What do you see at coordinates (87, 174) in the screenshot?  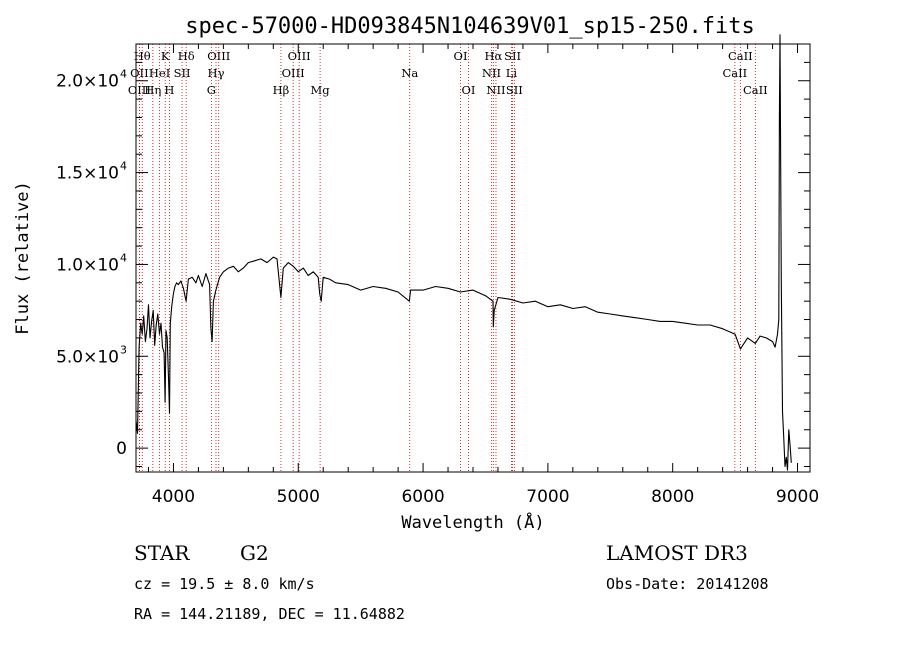 I see `y-tick-label: 1.5×10` at bounding box center [87, 174].